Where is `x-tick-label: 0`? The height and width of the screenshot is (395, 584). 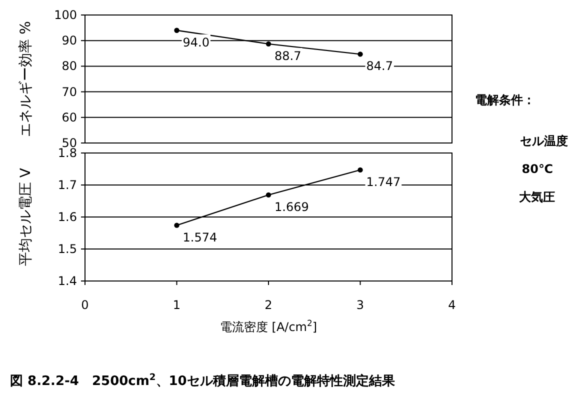
x-tick-label: 0 is located at coordinates (85, 305).